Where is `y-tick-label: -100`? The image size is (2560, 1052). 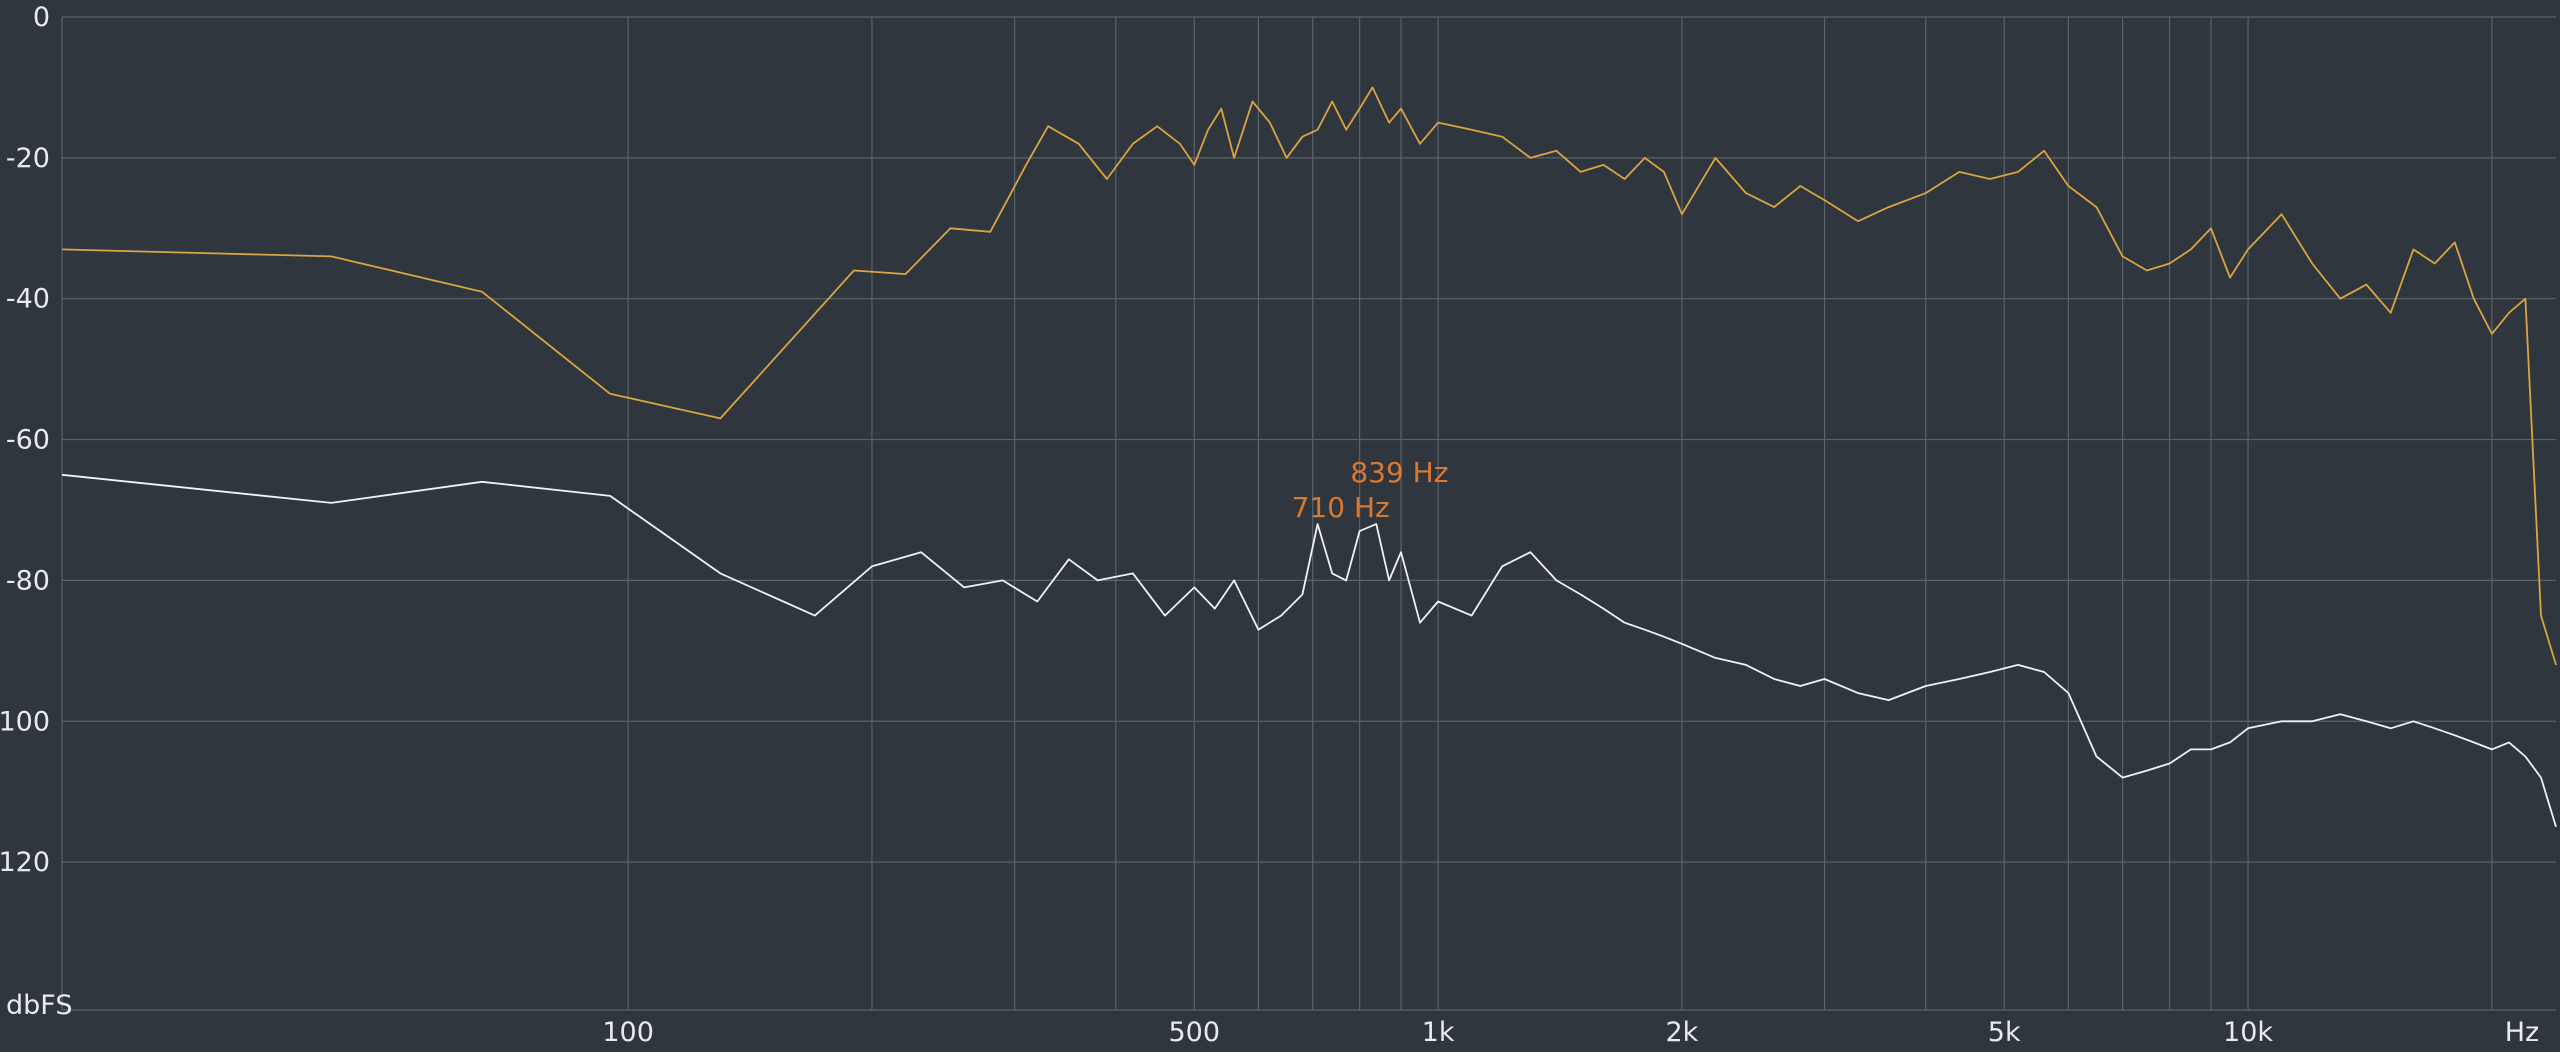 y-tick-label: -100 is located at coordinates (25, 721).